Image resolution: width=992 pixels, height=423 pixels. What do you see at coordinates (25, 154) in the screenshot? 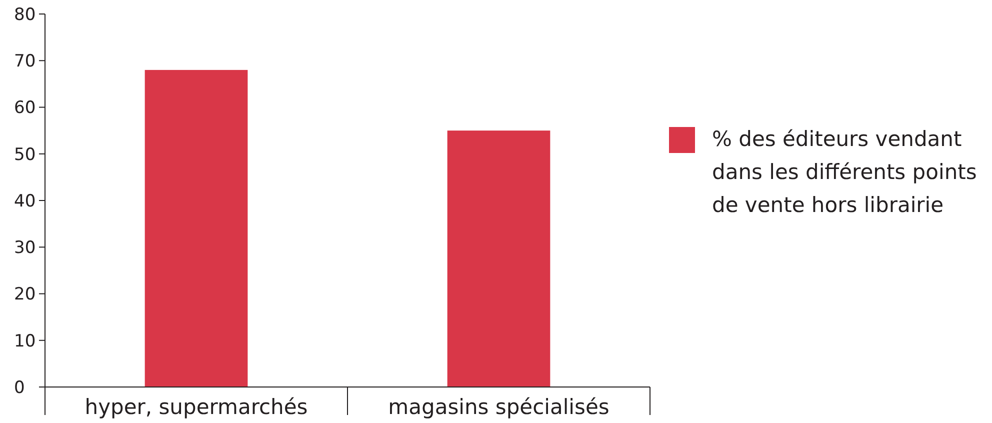
I see `y-tick-label: 50` at bounding box center [25, 154].